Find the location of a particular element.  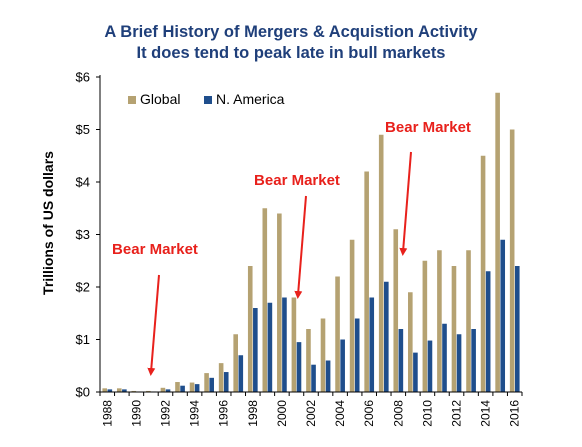

bar-namerica-2008 is located at coordinates (401, 360).